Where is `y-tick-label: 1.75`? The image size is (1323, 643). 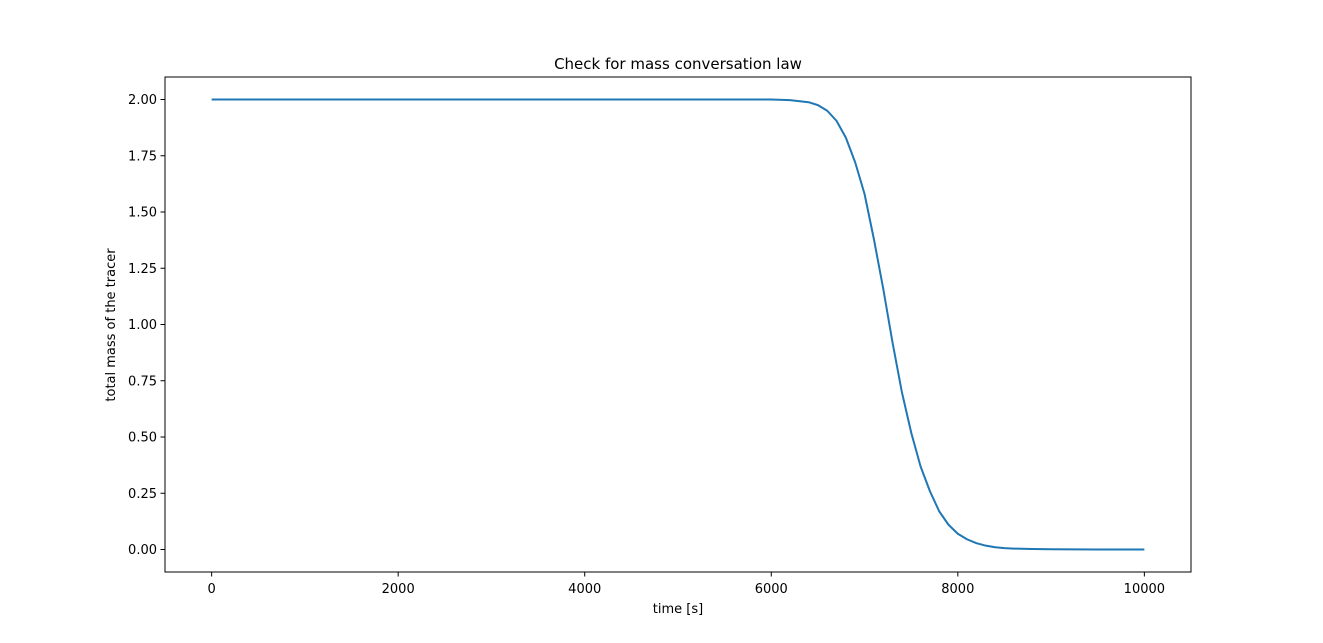
y-tick-label: 1.75 is located at coordinates (142, 156).